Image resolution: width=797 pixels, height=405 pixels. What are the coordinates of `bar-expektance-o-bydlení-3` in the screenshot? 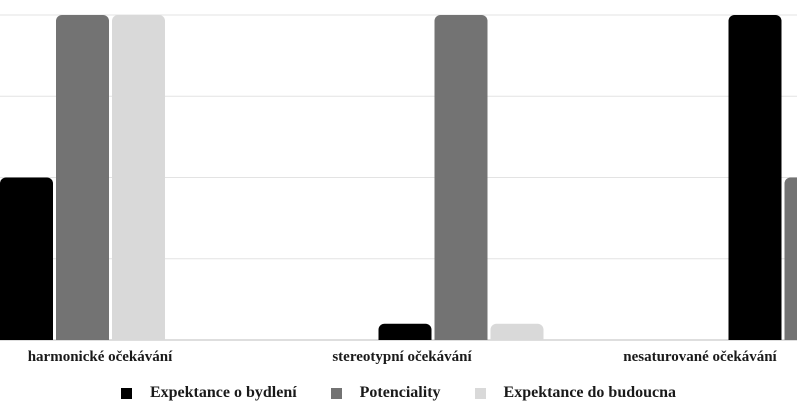 It's located at (755, 177).